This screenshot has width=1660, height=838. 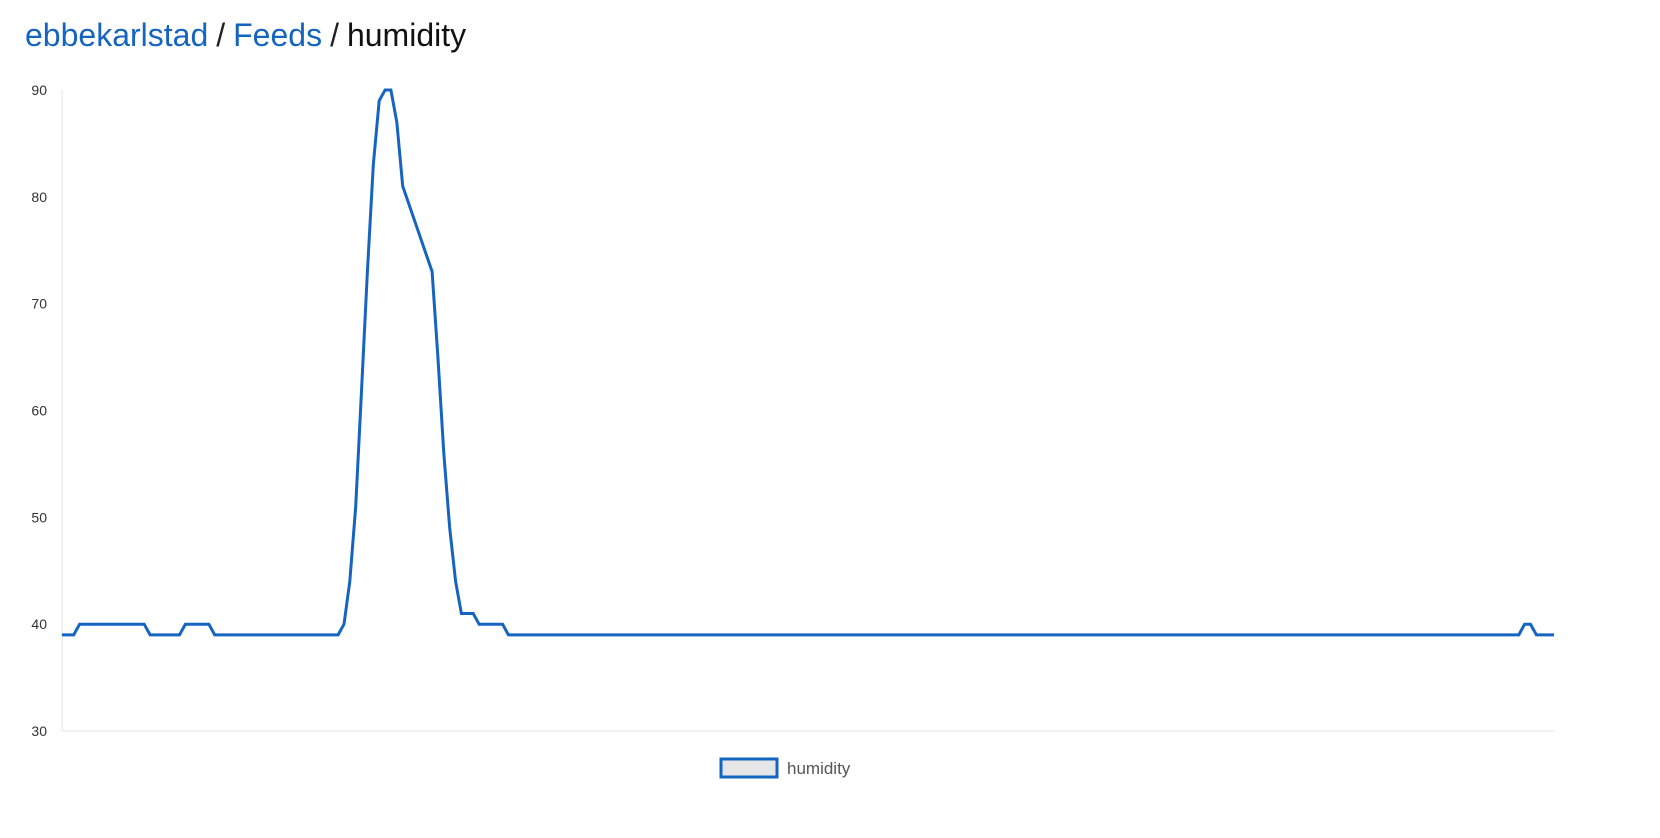 What do you see at coordinates (785, 768) in the screenshot?
I see `chart-legend: humidity` at bounding box center [785, 768].